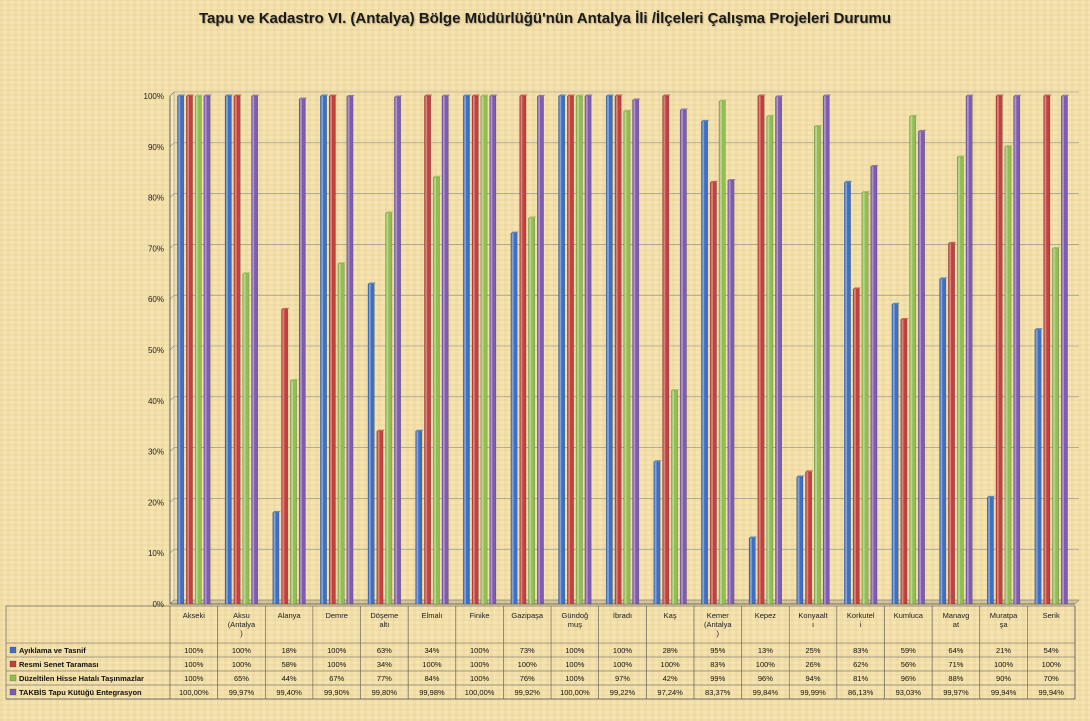  I want to click on table-cell-value: 76%, so click(527, 678).